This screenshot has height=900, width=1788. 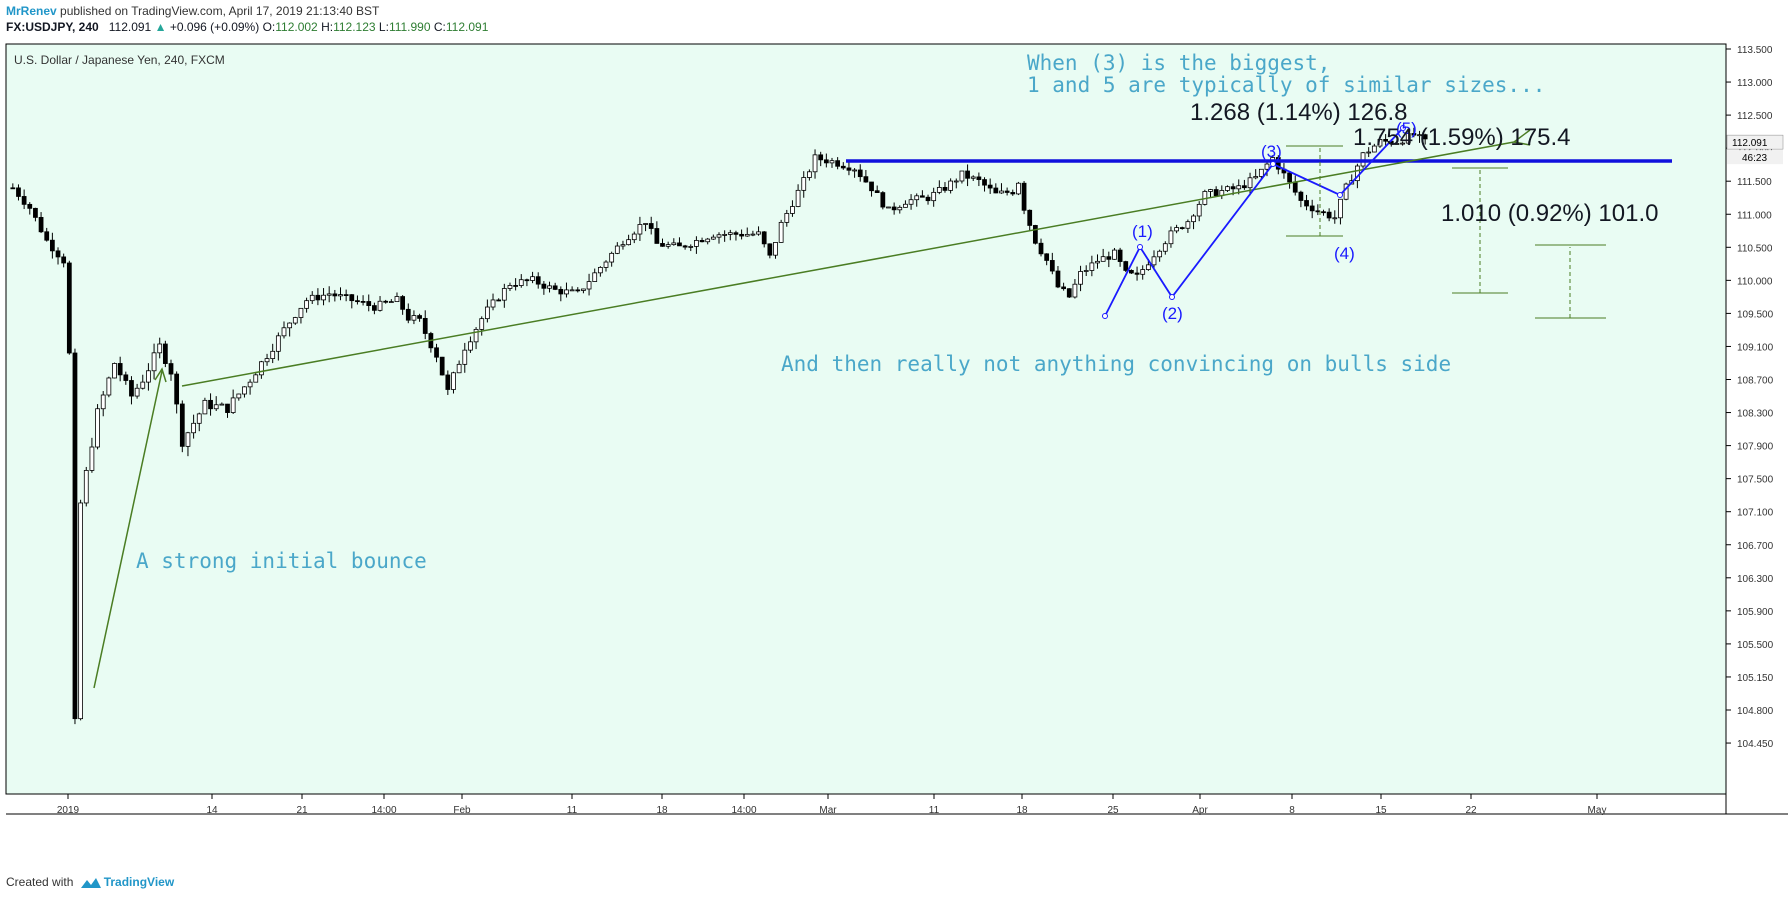 I want to click on bounce-arrow, so click(x=128, y=529).